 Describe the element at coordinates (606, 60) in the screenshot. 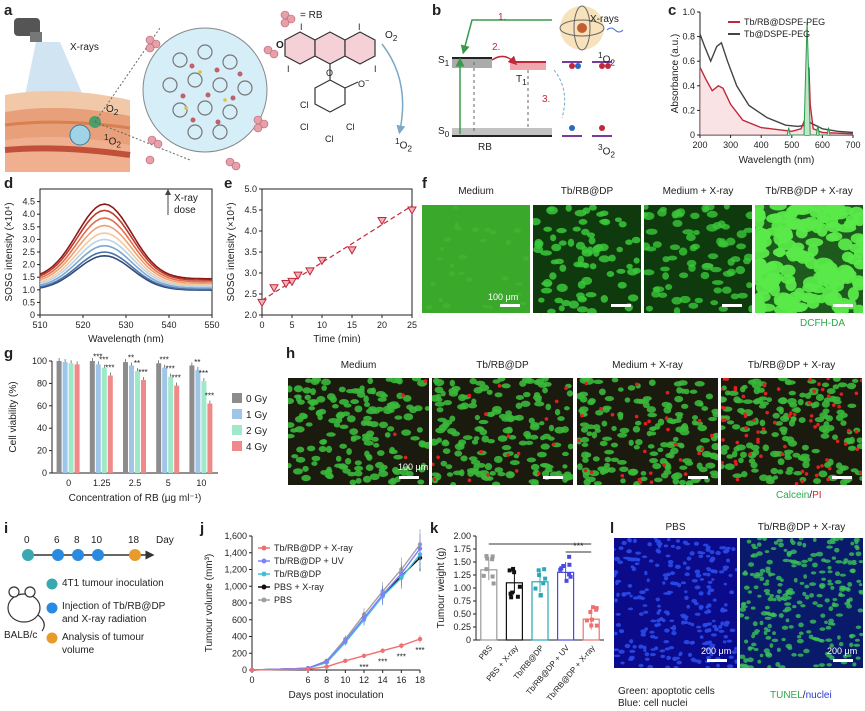

I see `b-o2-singlet-o: O` at that location.